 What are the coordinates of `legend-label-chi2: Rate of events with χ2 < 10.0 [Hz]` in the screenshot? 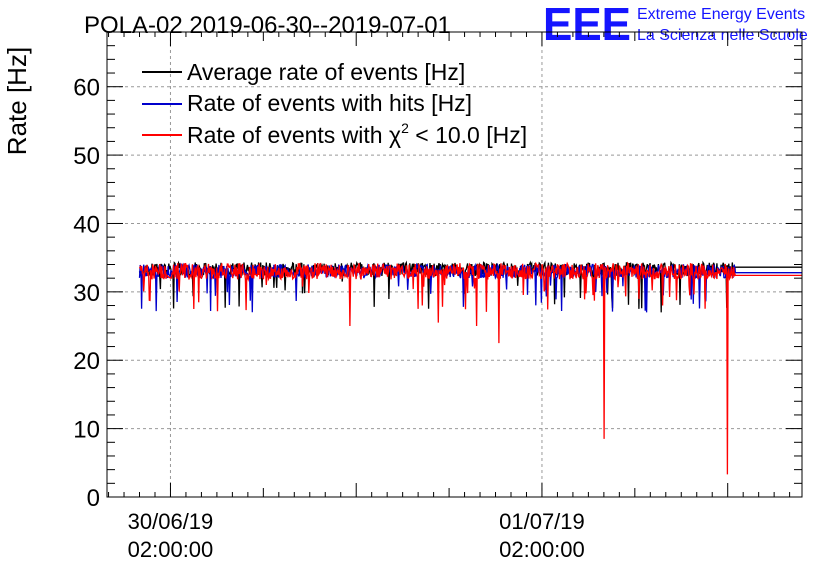 It's located at (357, 134).